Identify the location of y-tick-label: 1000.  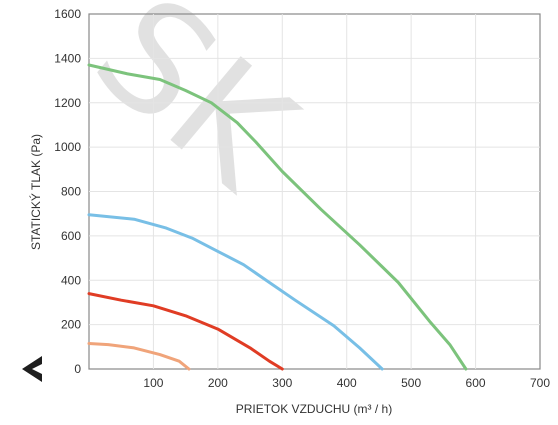
(67, 147).